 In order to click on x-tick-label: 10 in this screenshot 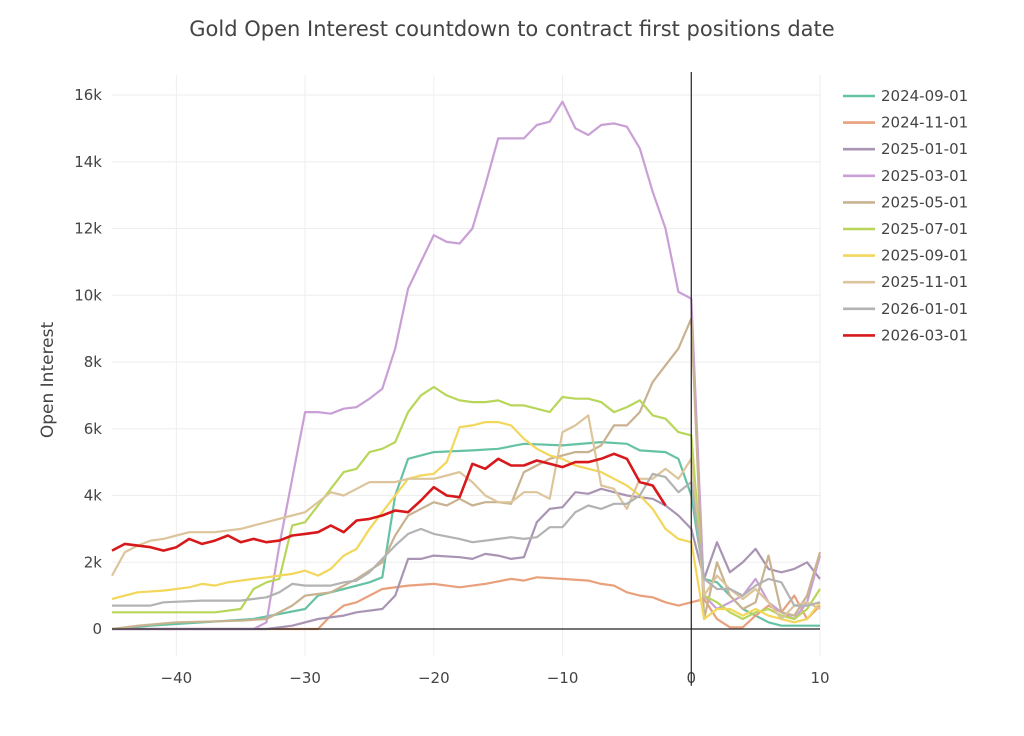, I will do `click(819, 678)`.